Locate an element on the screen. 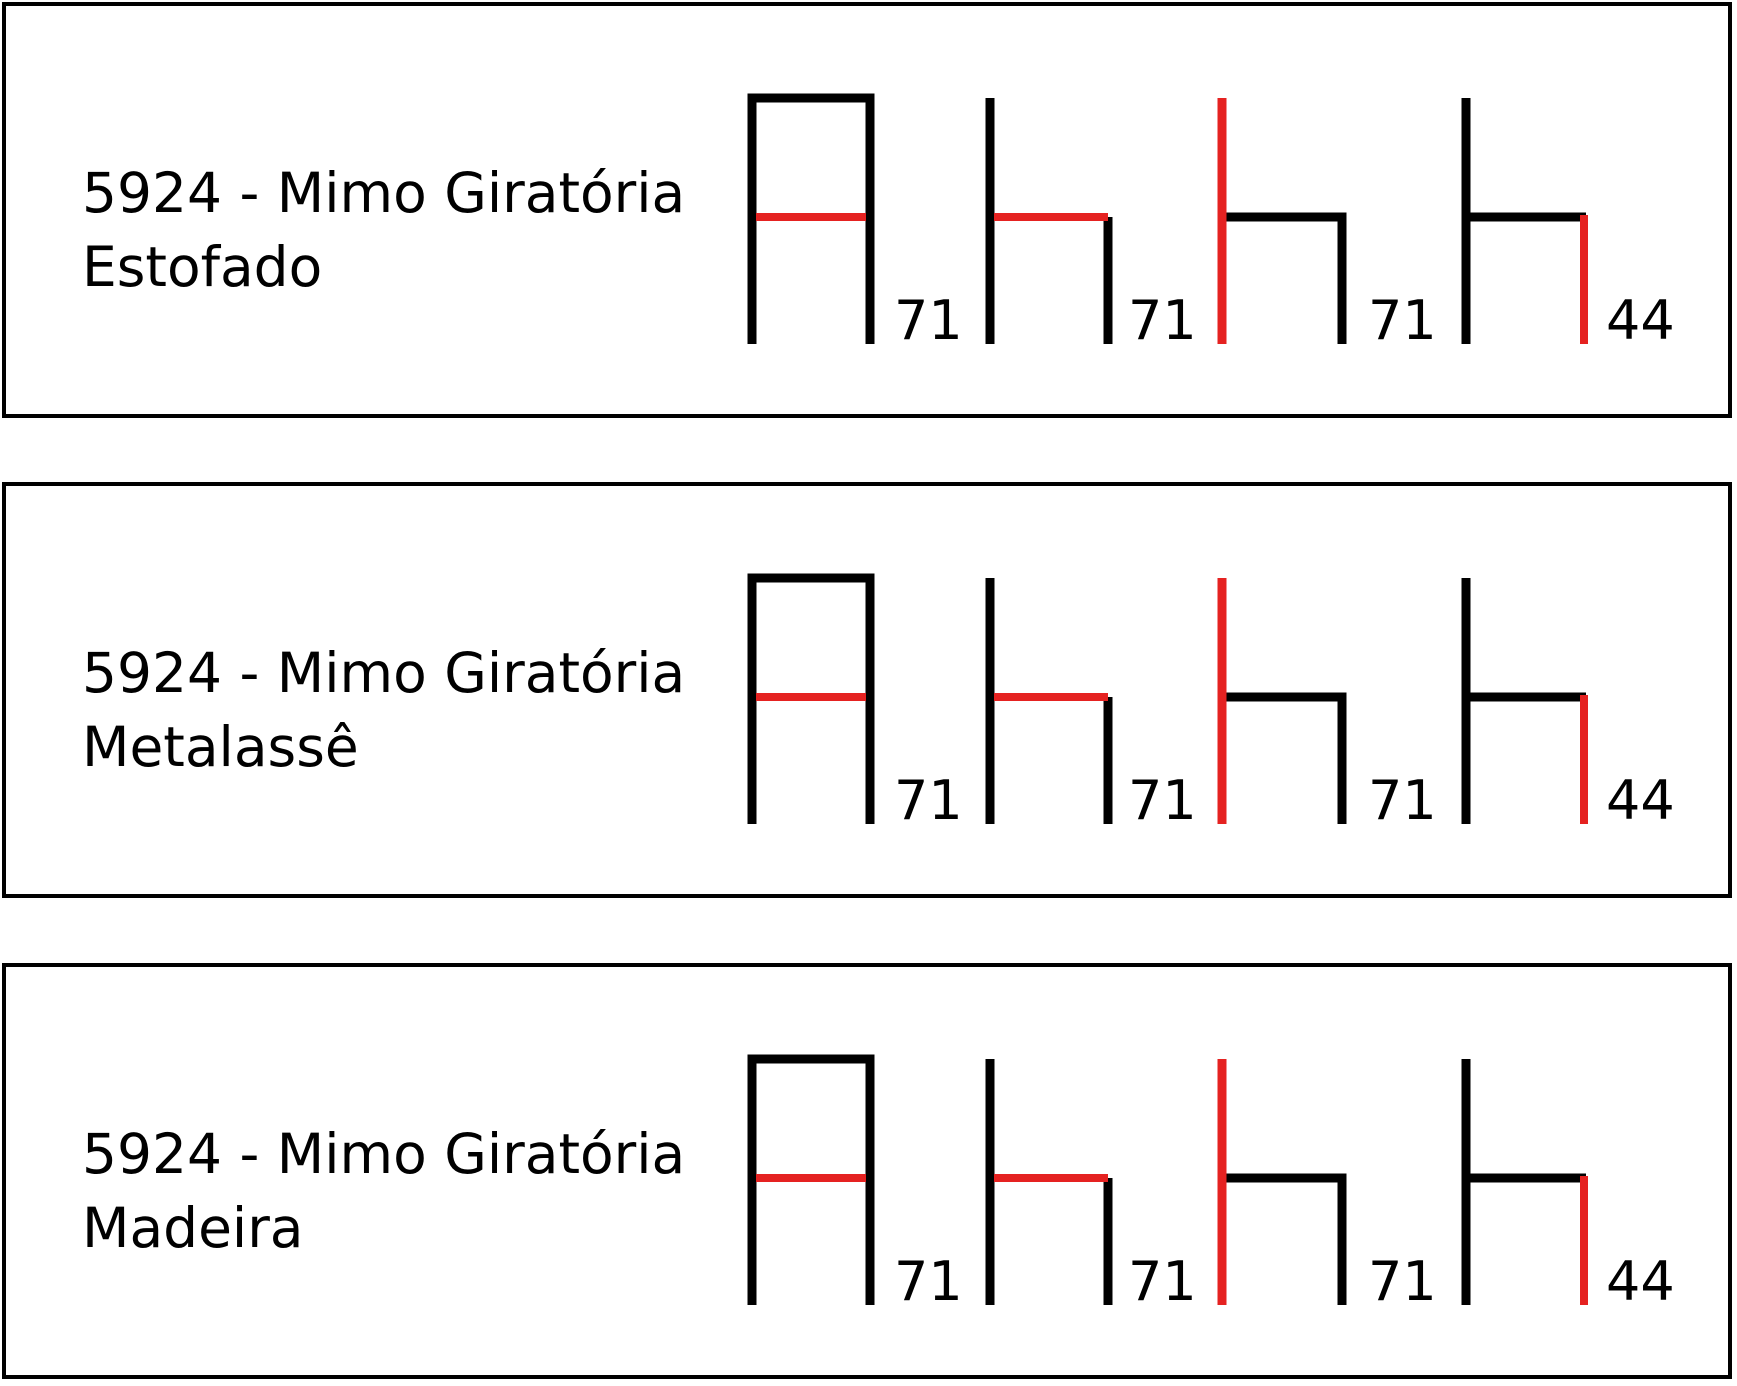 The image size is (1737, 1386). product-title: 5924 - Mimo Giratória Metalassê is located at coordinates (383, 710).